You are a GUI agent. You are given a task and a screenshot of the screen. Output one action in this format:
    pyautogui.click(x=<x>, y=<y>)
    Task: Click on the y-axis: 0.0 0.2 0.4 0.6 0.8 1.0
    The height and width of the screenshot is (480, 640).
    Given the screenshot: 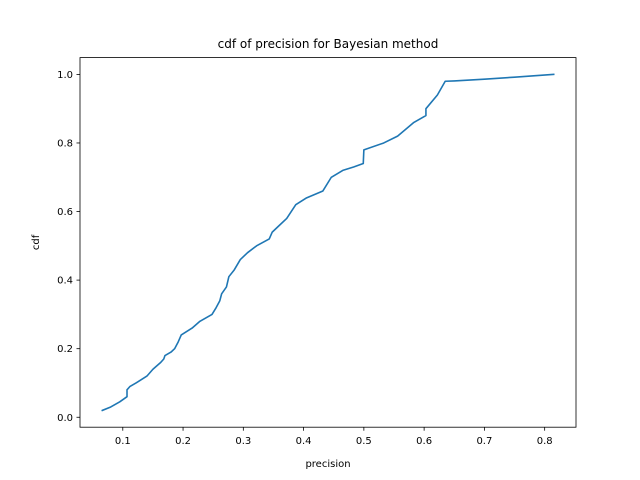 What is the action you would take?
    pyautogui.click(x=68, y=247)
    